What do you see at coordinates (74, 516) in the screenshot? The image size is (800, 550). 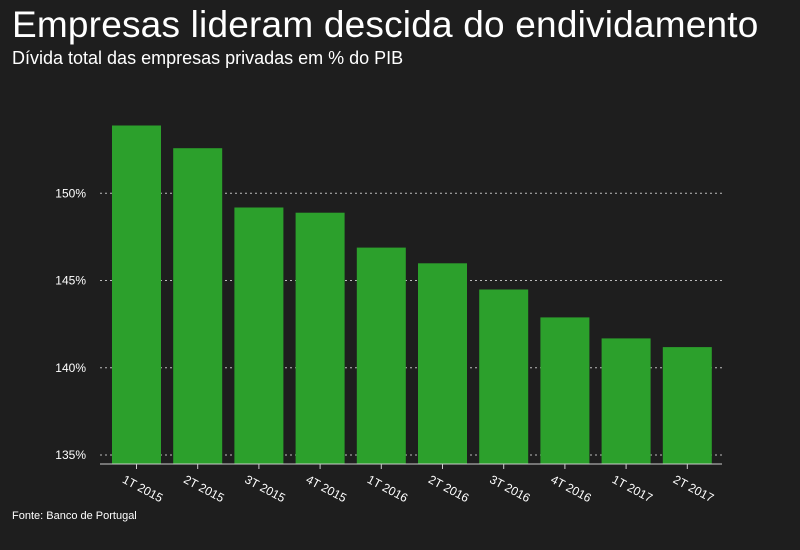 I see `source-note: Fonte: Banco de Portugal` at bounding box center [74, 516].